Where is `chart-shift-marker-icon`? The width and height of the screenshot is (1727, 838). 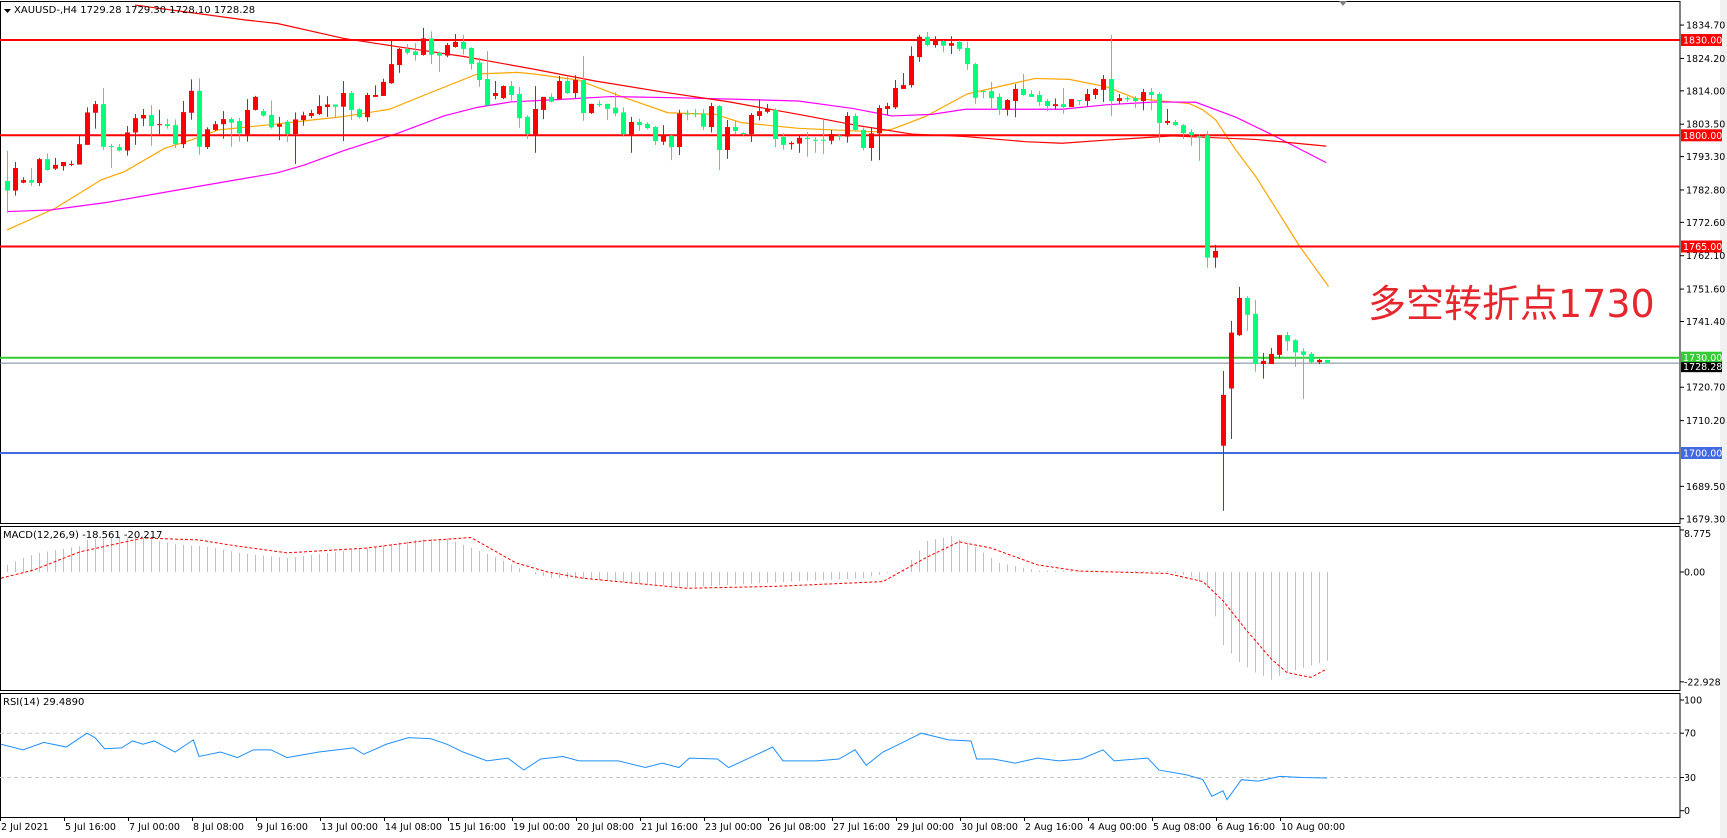 chart-shift-marker-icon is located at coordinates (1343, 3).